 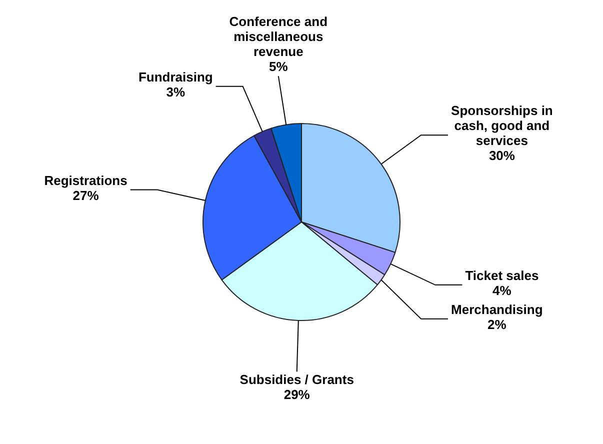 I want to click on slice-label: Merchandising, so click(x=497, y=309).